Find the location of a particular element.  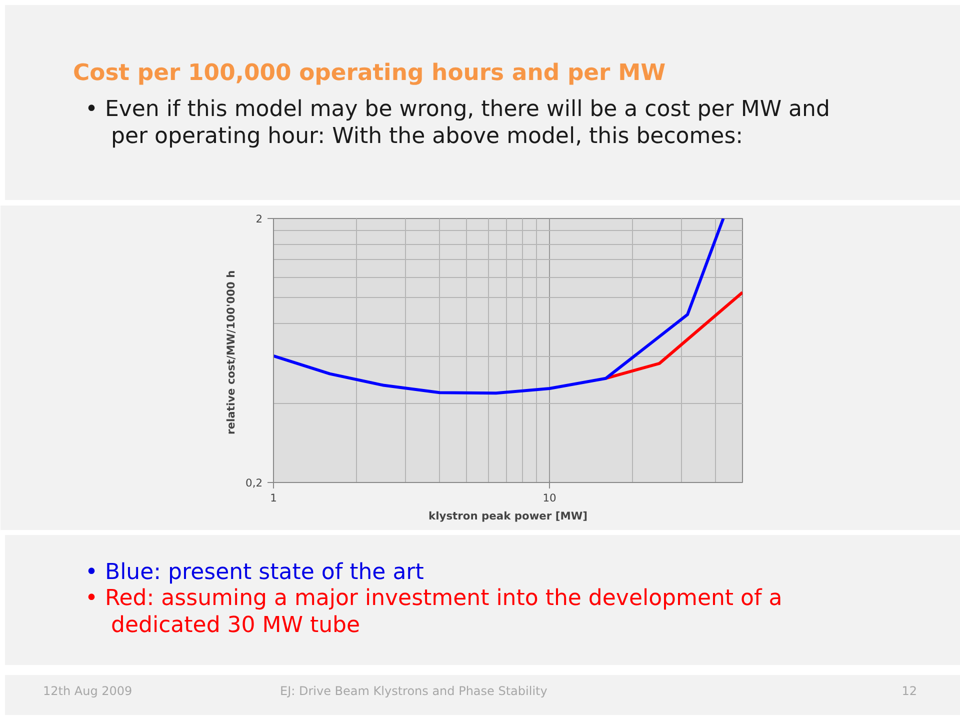

y-tick-label: 0,2 is located at coordinates (254, 483).